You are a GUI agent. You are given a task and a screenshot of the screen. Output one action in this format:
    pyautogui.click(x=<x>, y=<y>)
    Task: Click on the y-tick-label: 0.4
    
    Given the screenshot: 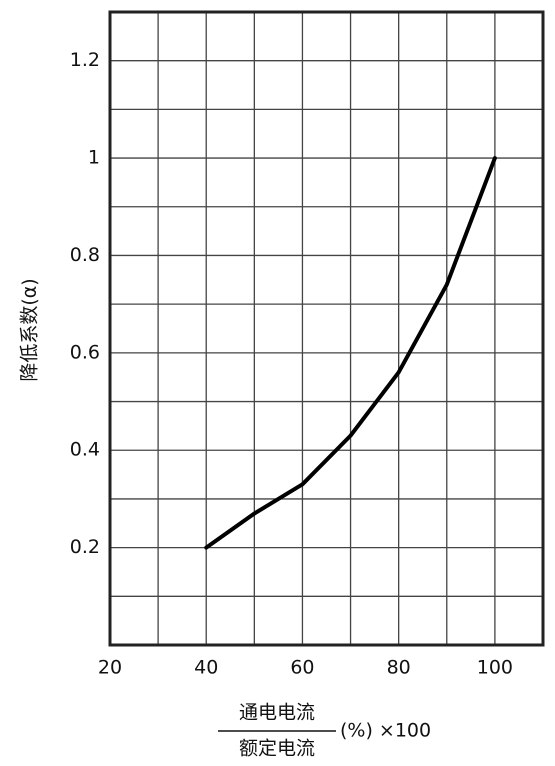 What is the action you would take?
    pyautogui.click(x=85, y=450)
    